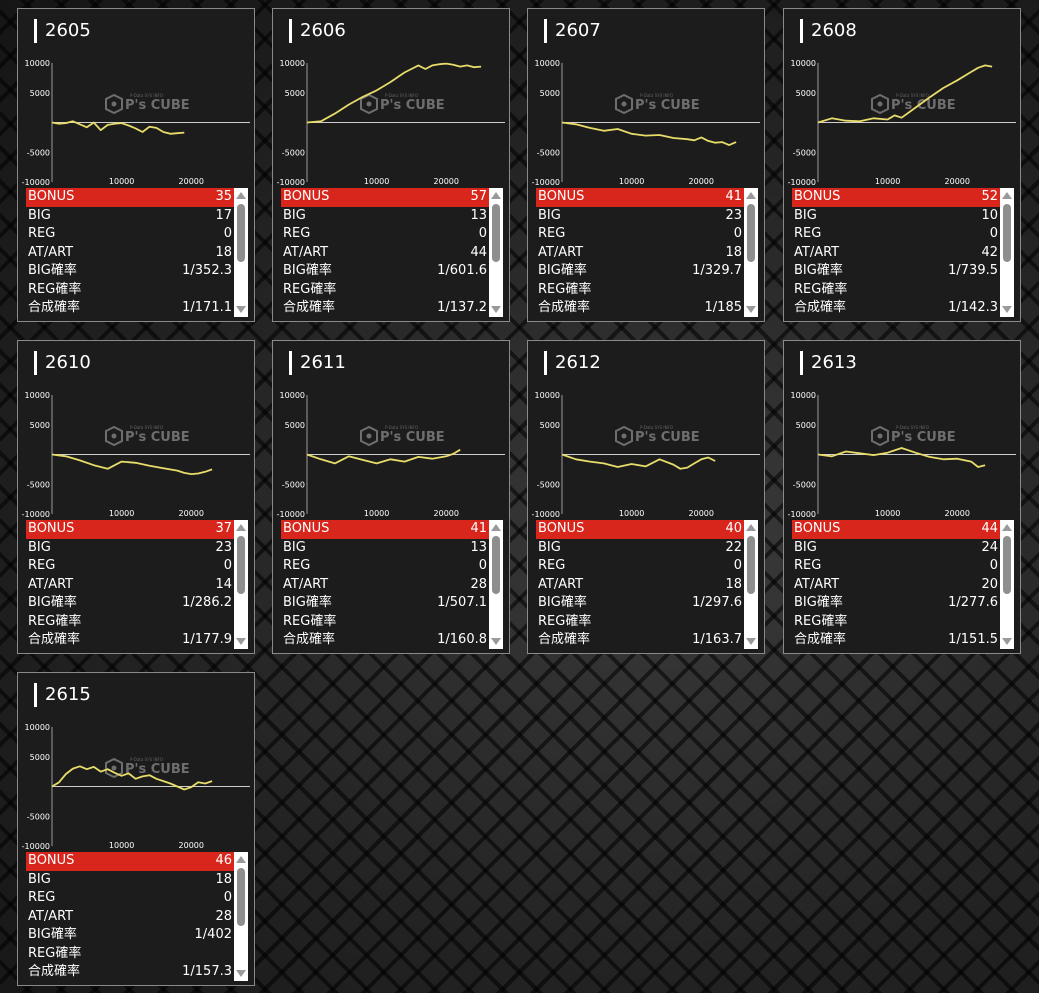 The image size is (1039, 993). Describe the element at coordinates (130, 197) in the screenshot. I see `bonus-row: BONUS 35` at that location.